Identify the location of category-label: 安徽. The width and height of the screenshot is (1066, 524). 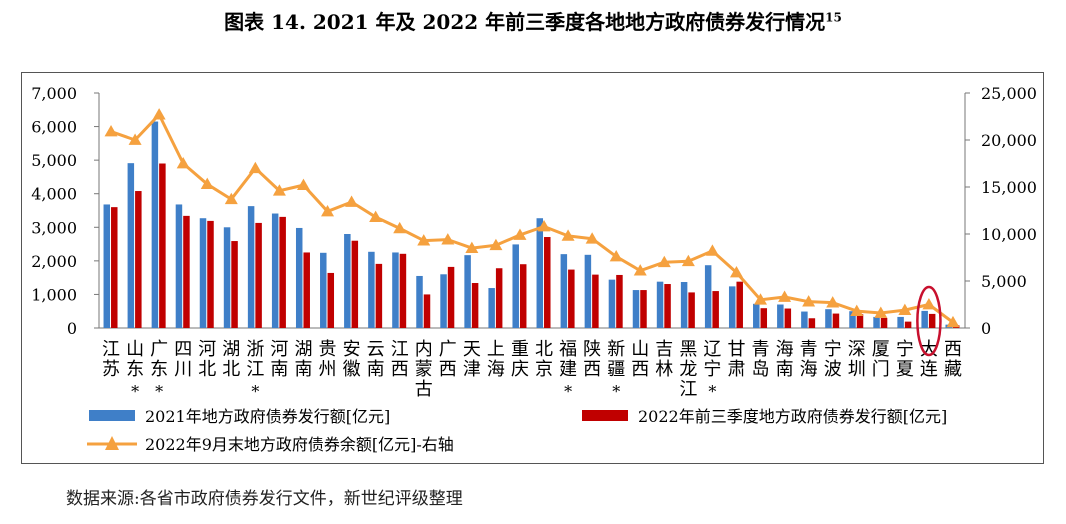
(352, 359).